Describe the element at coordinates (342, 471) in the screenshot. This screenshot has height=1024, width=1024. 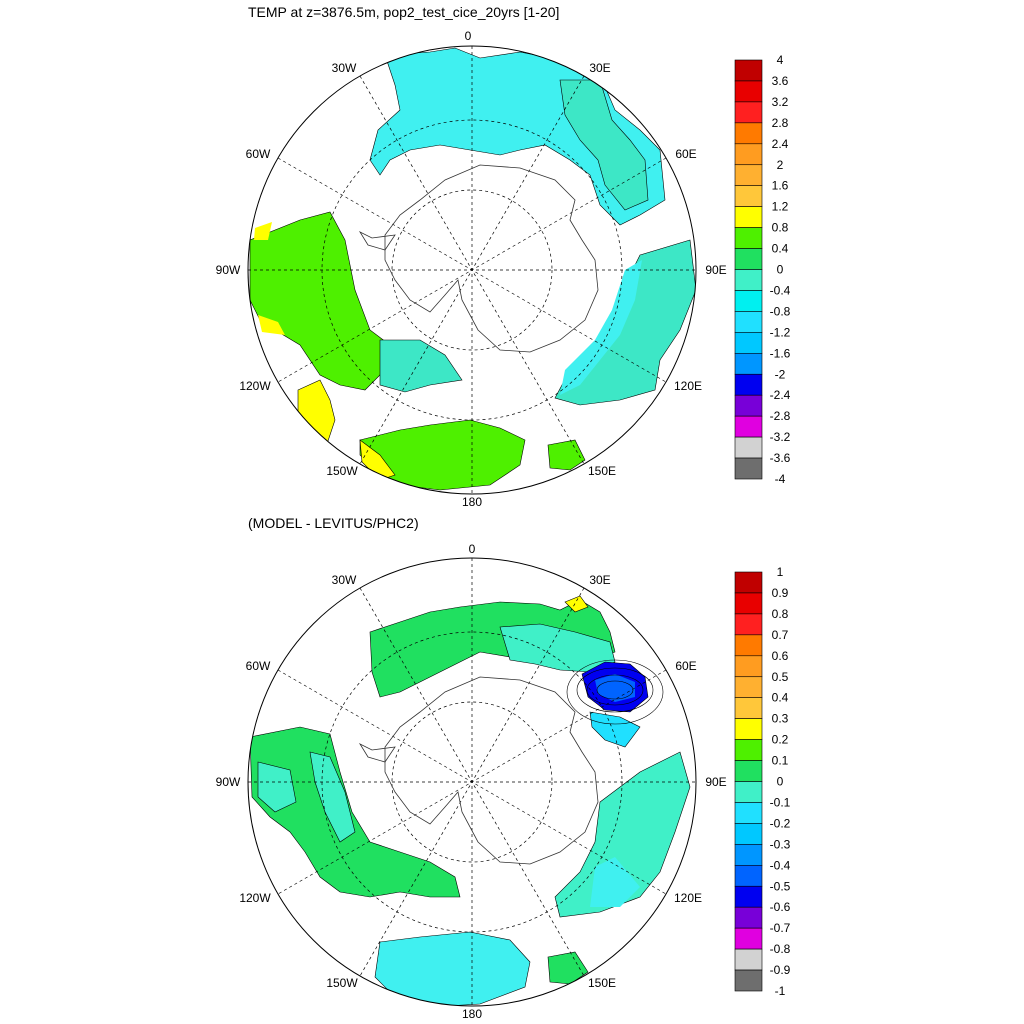
I see `top-lon-150w: 150W` at that location.